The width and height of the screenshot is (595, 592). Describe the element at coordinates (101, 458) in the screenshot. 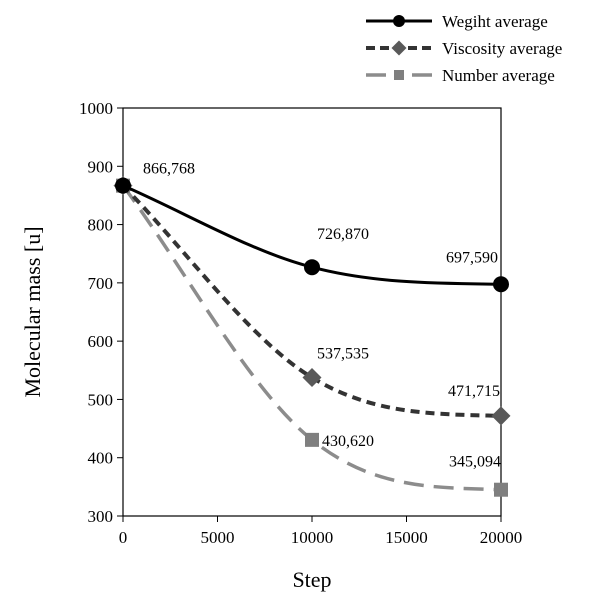

I see `y-tick-label: 400` at that location.